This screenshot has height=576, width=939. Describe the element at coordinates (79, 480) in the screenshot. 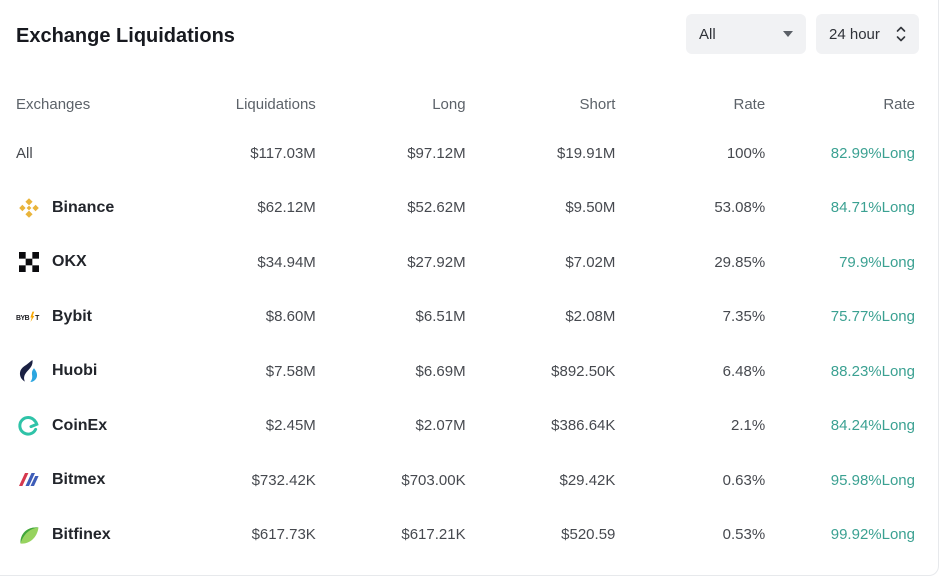

I see `exchange-name: Bitmex` at that location.